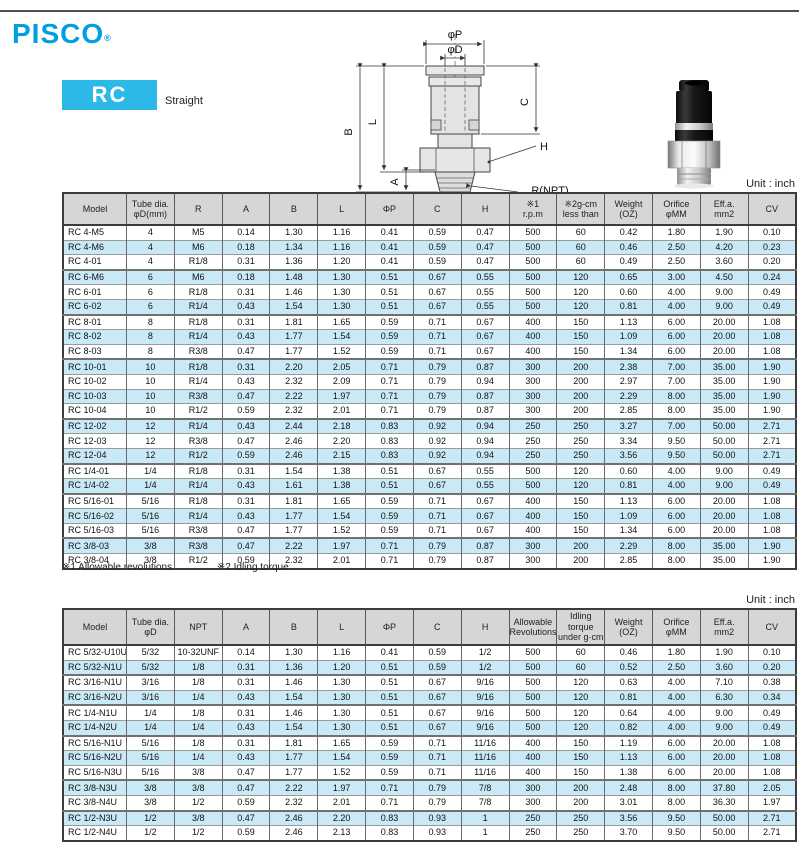  Describe the element at coordinates (150, 247) in the screenshot. I see `value-cell: 4` at that location.